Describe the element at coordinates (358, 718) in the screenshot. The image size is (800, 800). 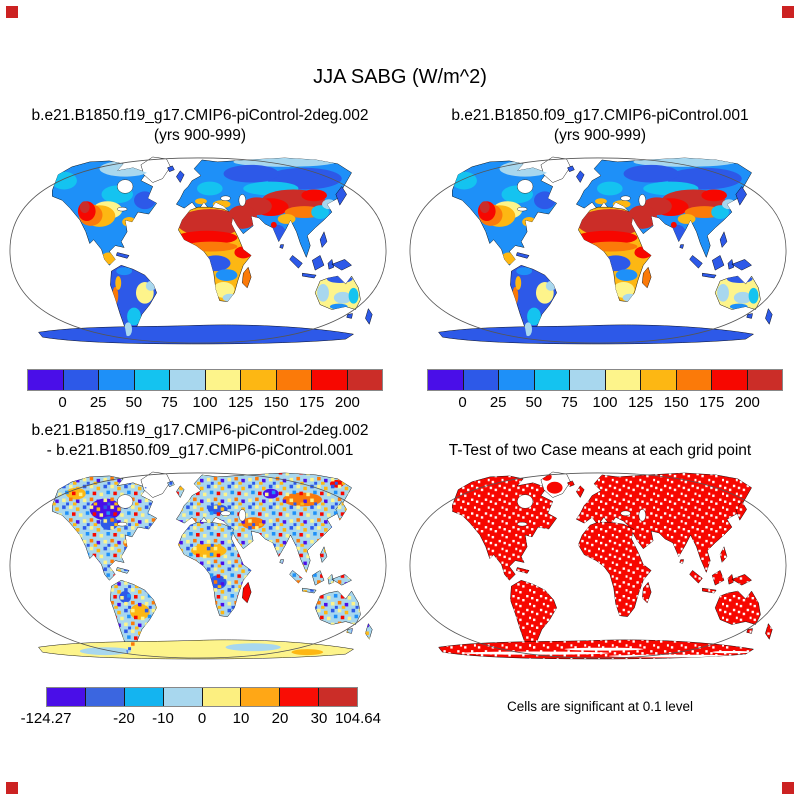
I see `colorbar-tick-label: 104.64` at that location.